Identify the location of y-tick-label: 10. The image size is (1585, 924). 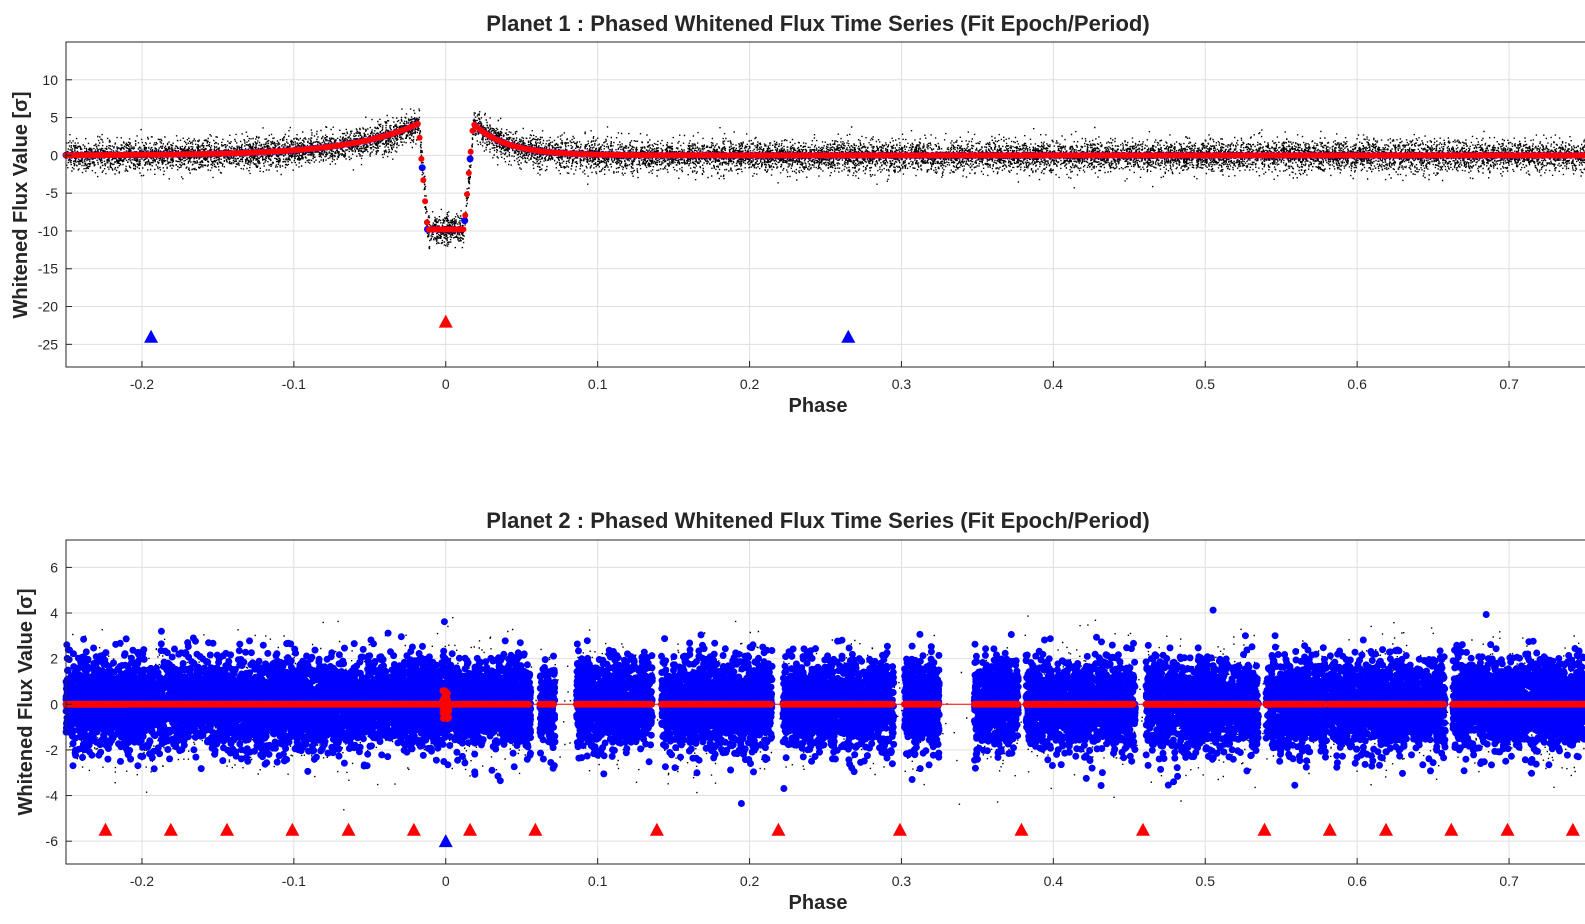
(50, 80).